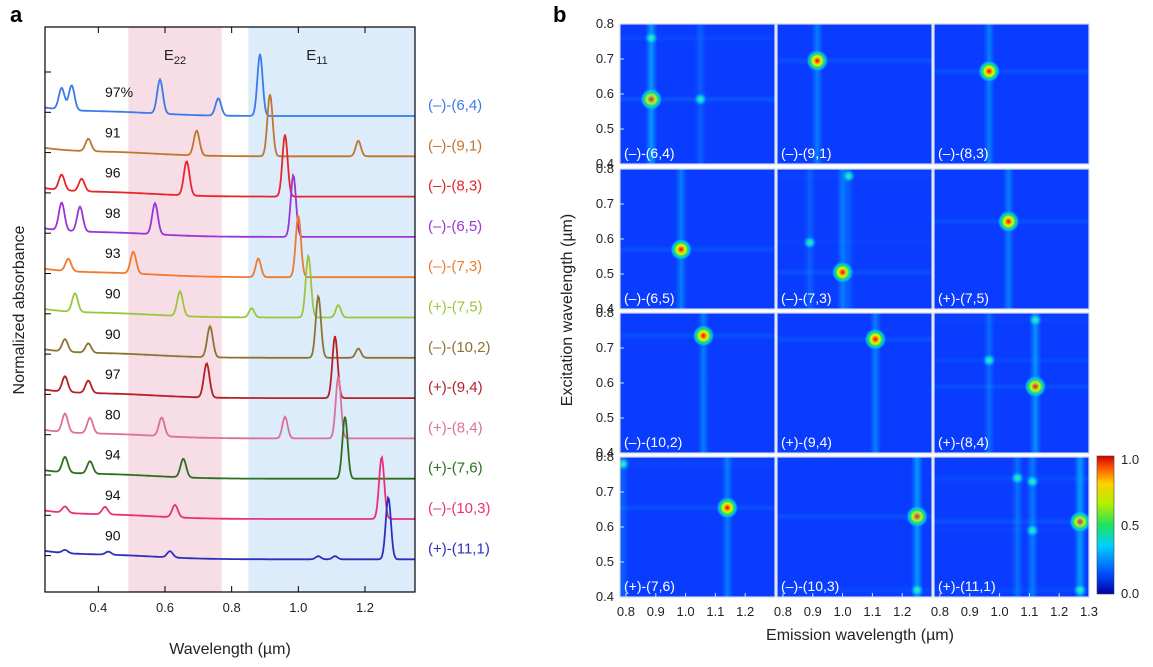  Describe the element at coordinates (455, 226) in the screenshot. I see `species-label: (–)-(6,5)` at that location.